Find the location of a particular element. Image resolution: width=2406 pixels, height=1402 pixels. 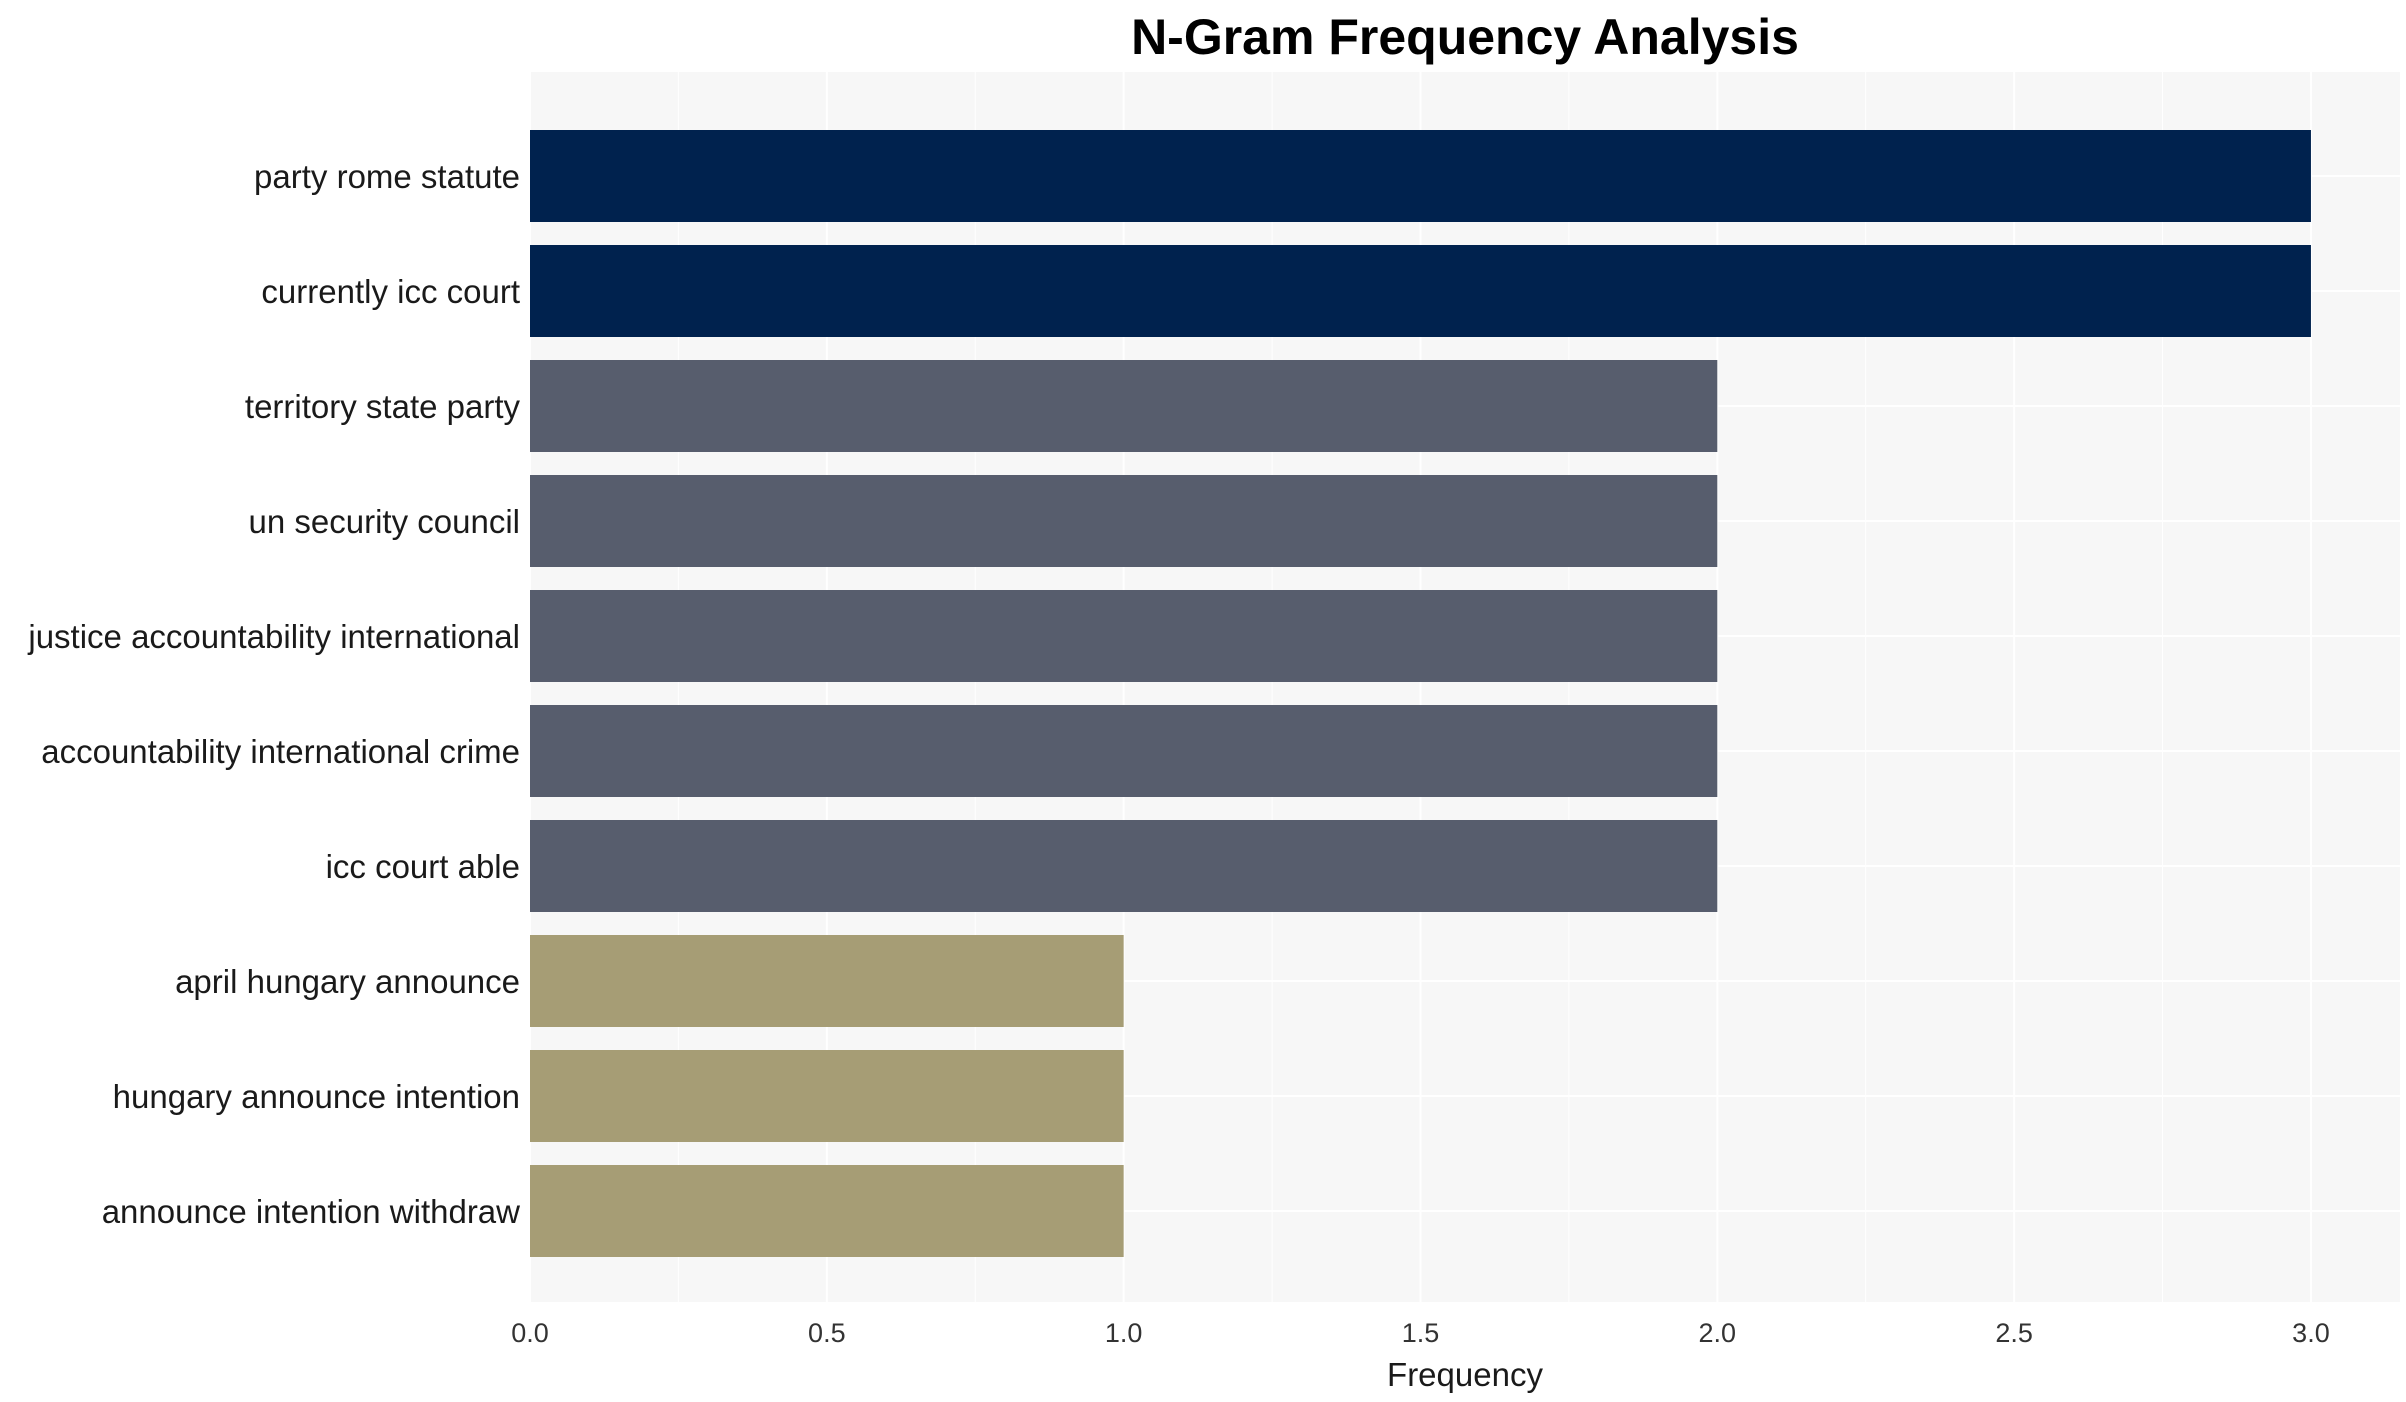

category-label: accountability international crime is located at coordinates (280, 751).